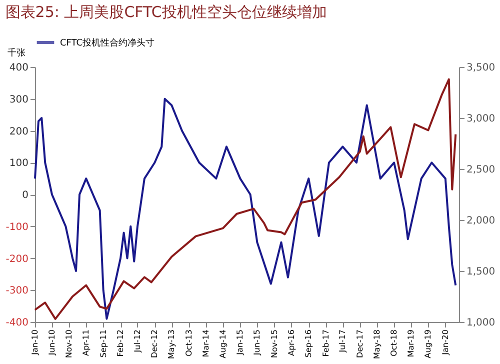 The height and width of the screenshot is (364, 500). I want to click on x-tick-label: May-18, so click(377, 344).